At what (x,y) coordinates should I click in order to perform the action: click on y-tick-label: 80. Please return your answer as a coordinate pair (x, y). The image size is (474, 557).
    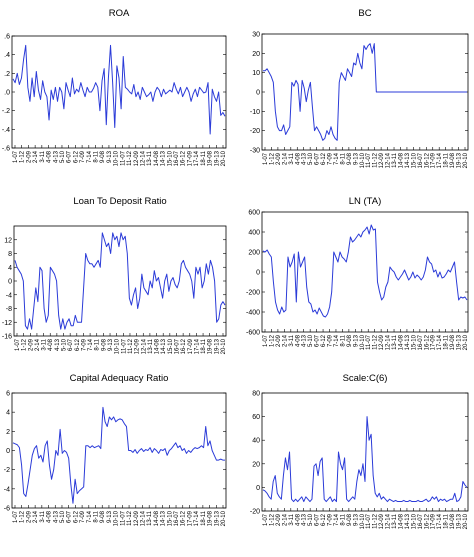
    Looking at the image, I should click on (256, 394).